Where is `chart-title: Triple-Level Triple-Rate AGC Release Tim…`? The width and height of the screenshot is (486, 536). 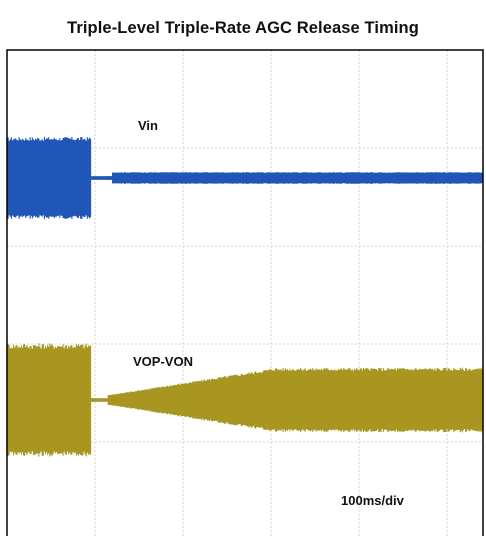 chart-title: Triple-Level Triple-Rate AGC Release Tim… is located at coordinates (243, 28).